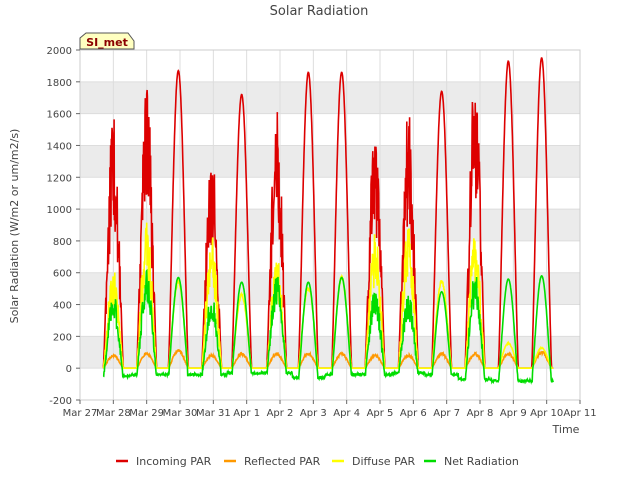 The width and height of the screenshot is (640, 480). I want to click on y-tick-label: 0, so click(69, 369).